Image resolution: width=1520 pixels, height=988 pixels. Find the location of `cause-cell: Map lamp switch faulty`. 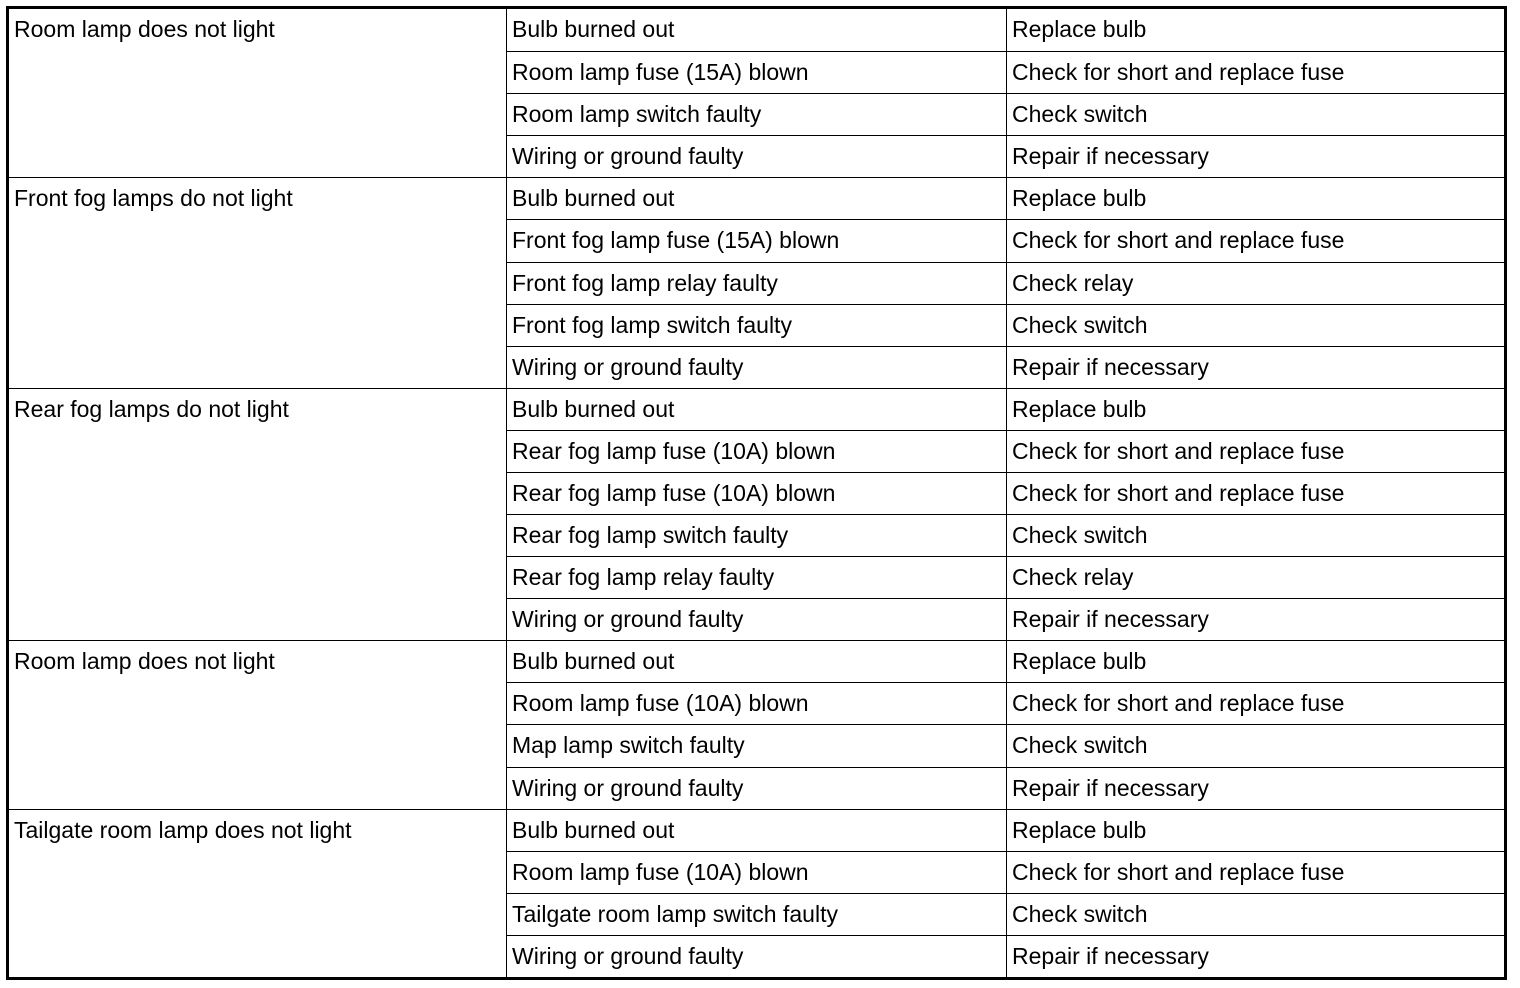

cause-cell: Map lamp switch faulty is located at coordinates (756, 745).